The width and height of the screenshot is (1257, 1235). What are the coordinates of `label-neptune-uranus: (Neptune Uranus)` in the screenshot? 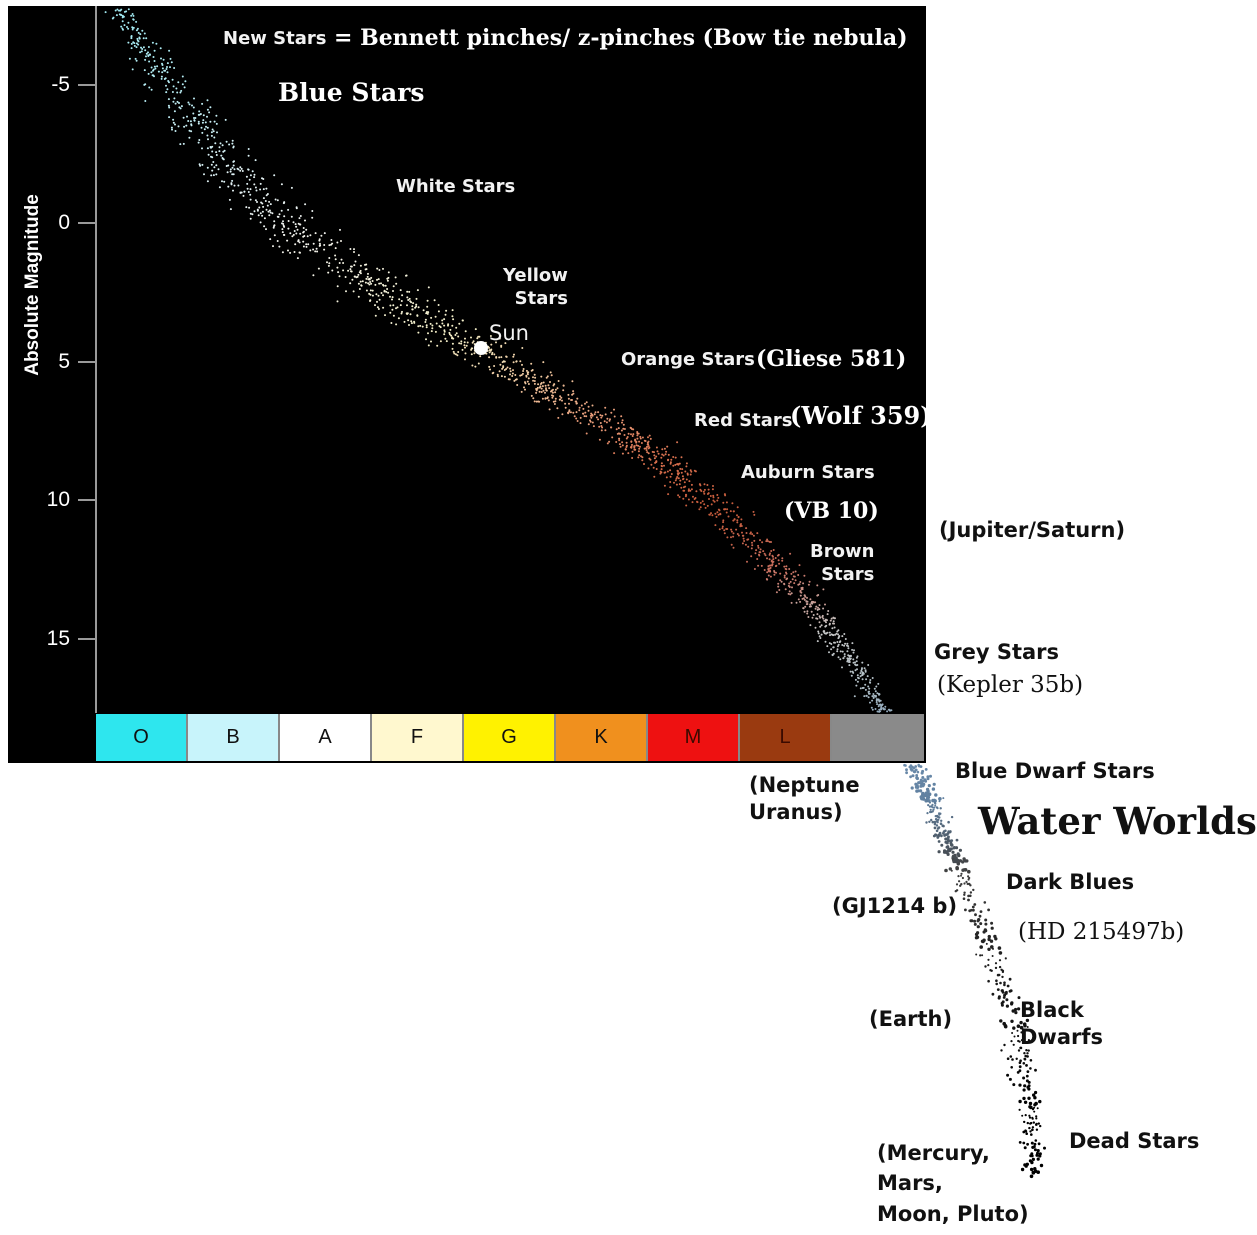 It's located at (804, 799).